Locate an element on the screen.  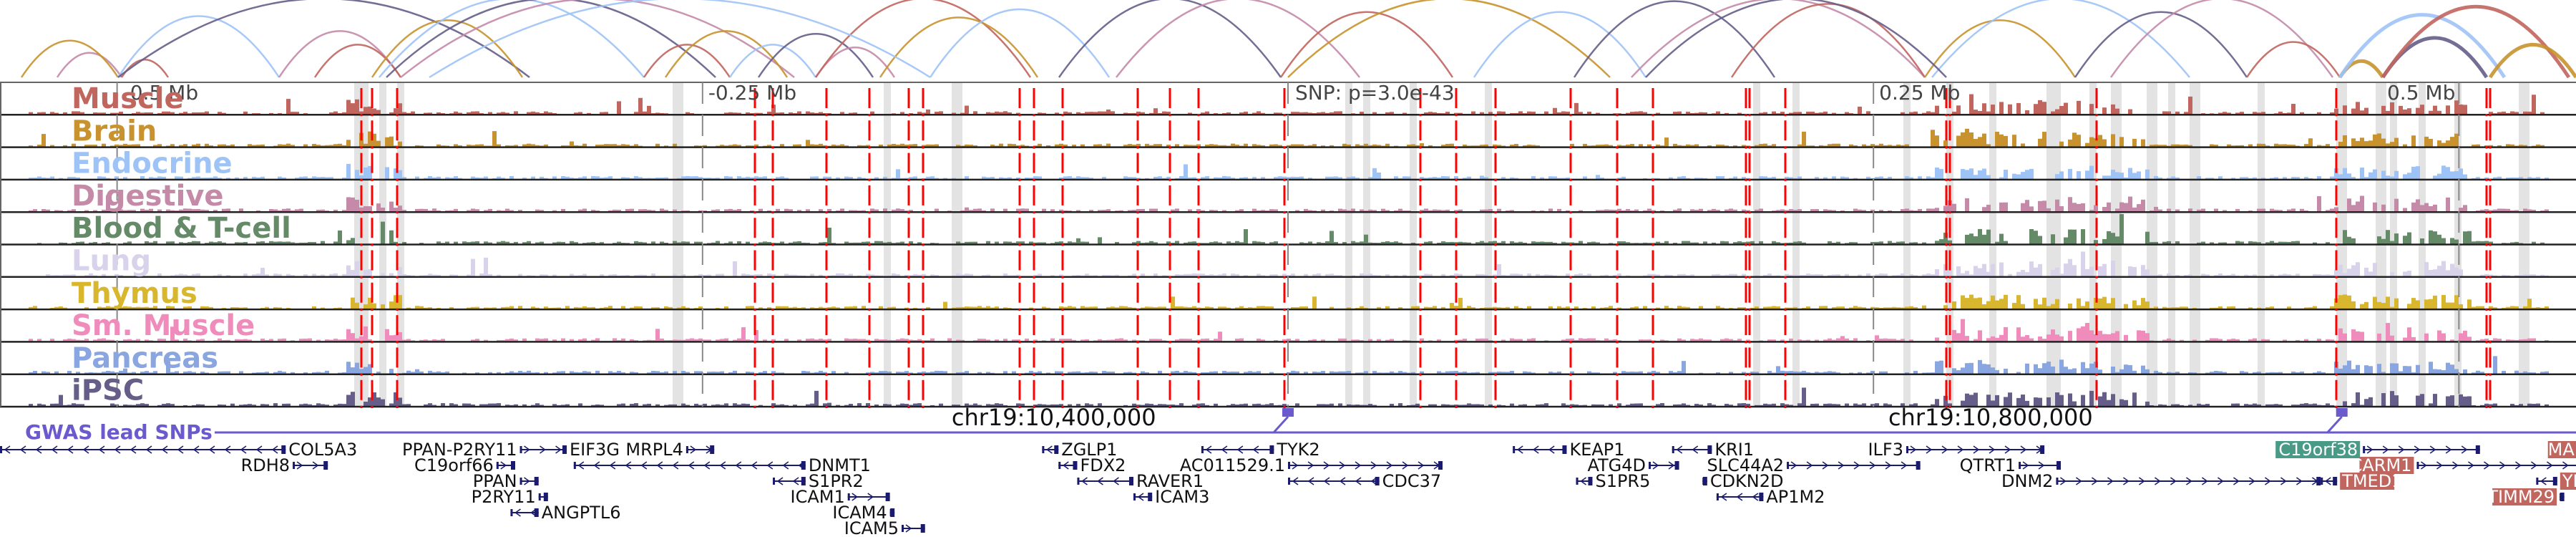
gene-highlight-box is located at coordinates (2524, 496).